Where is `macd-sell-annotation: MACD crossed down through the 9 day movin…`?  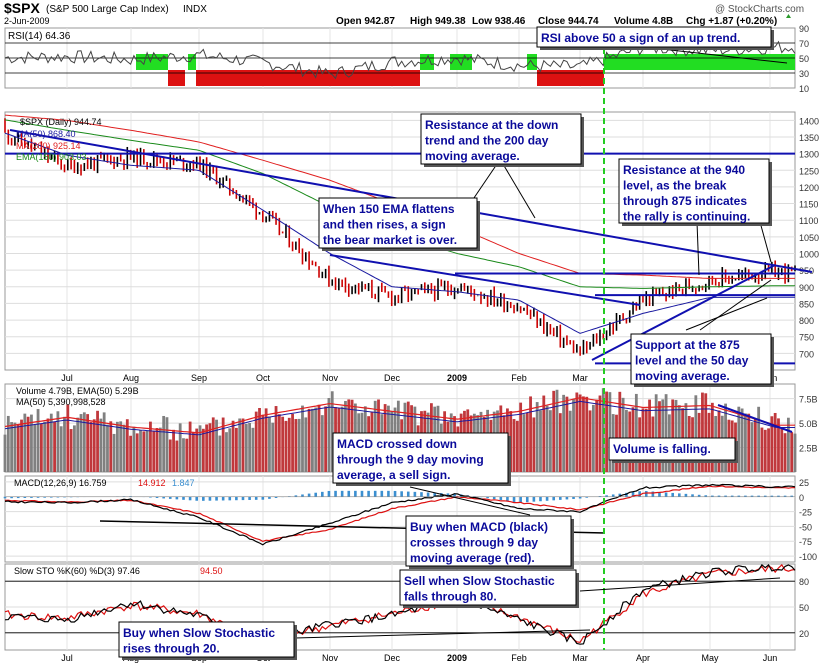
macd-sell-annotation: MACD crossed down through the 9 day movin… is located at coordinates (421, 459).